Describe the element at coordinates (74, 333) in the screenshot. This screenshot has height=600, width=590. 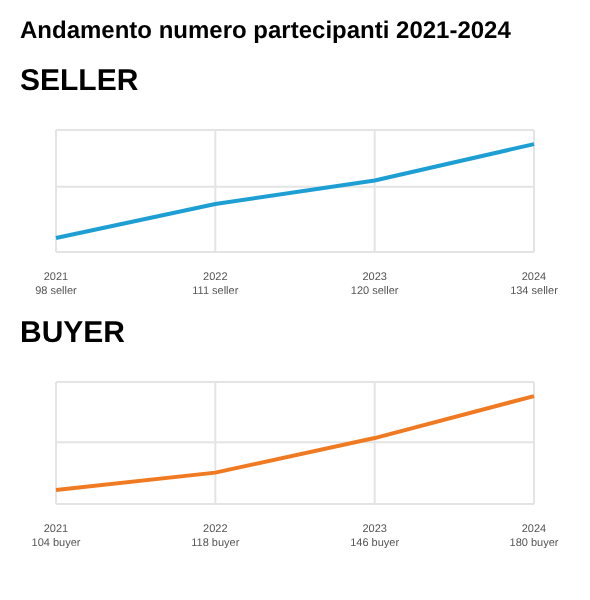
I see `chart-title: BUYER` at that location.